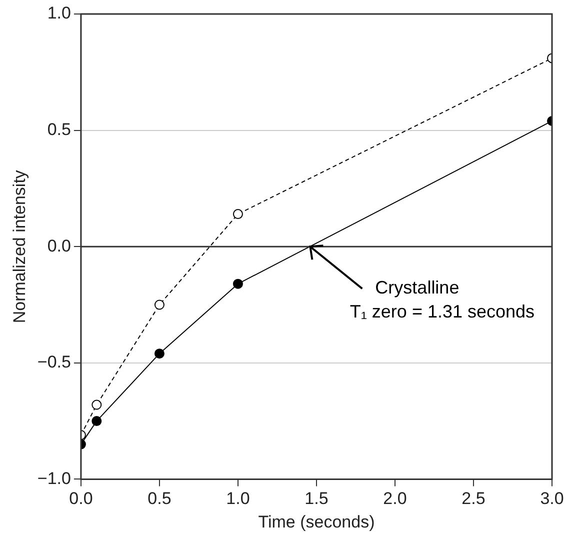 This screenshot has height=537, width=568. I want to click on annotation: Crystalline T₁ zero = 1.31 seconds, so click(442, 300).